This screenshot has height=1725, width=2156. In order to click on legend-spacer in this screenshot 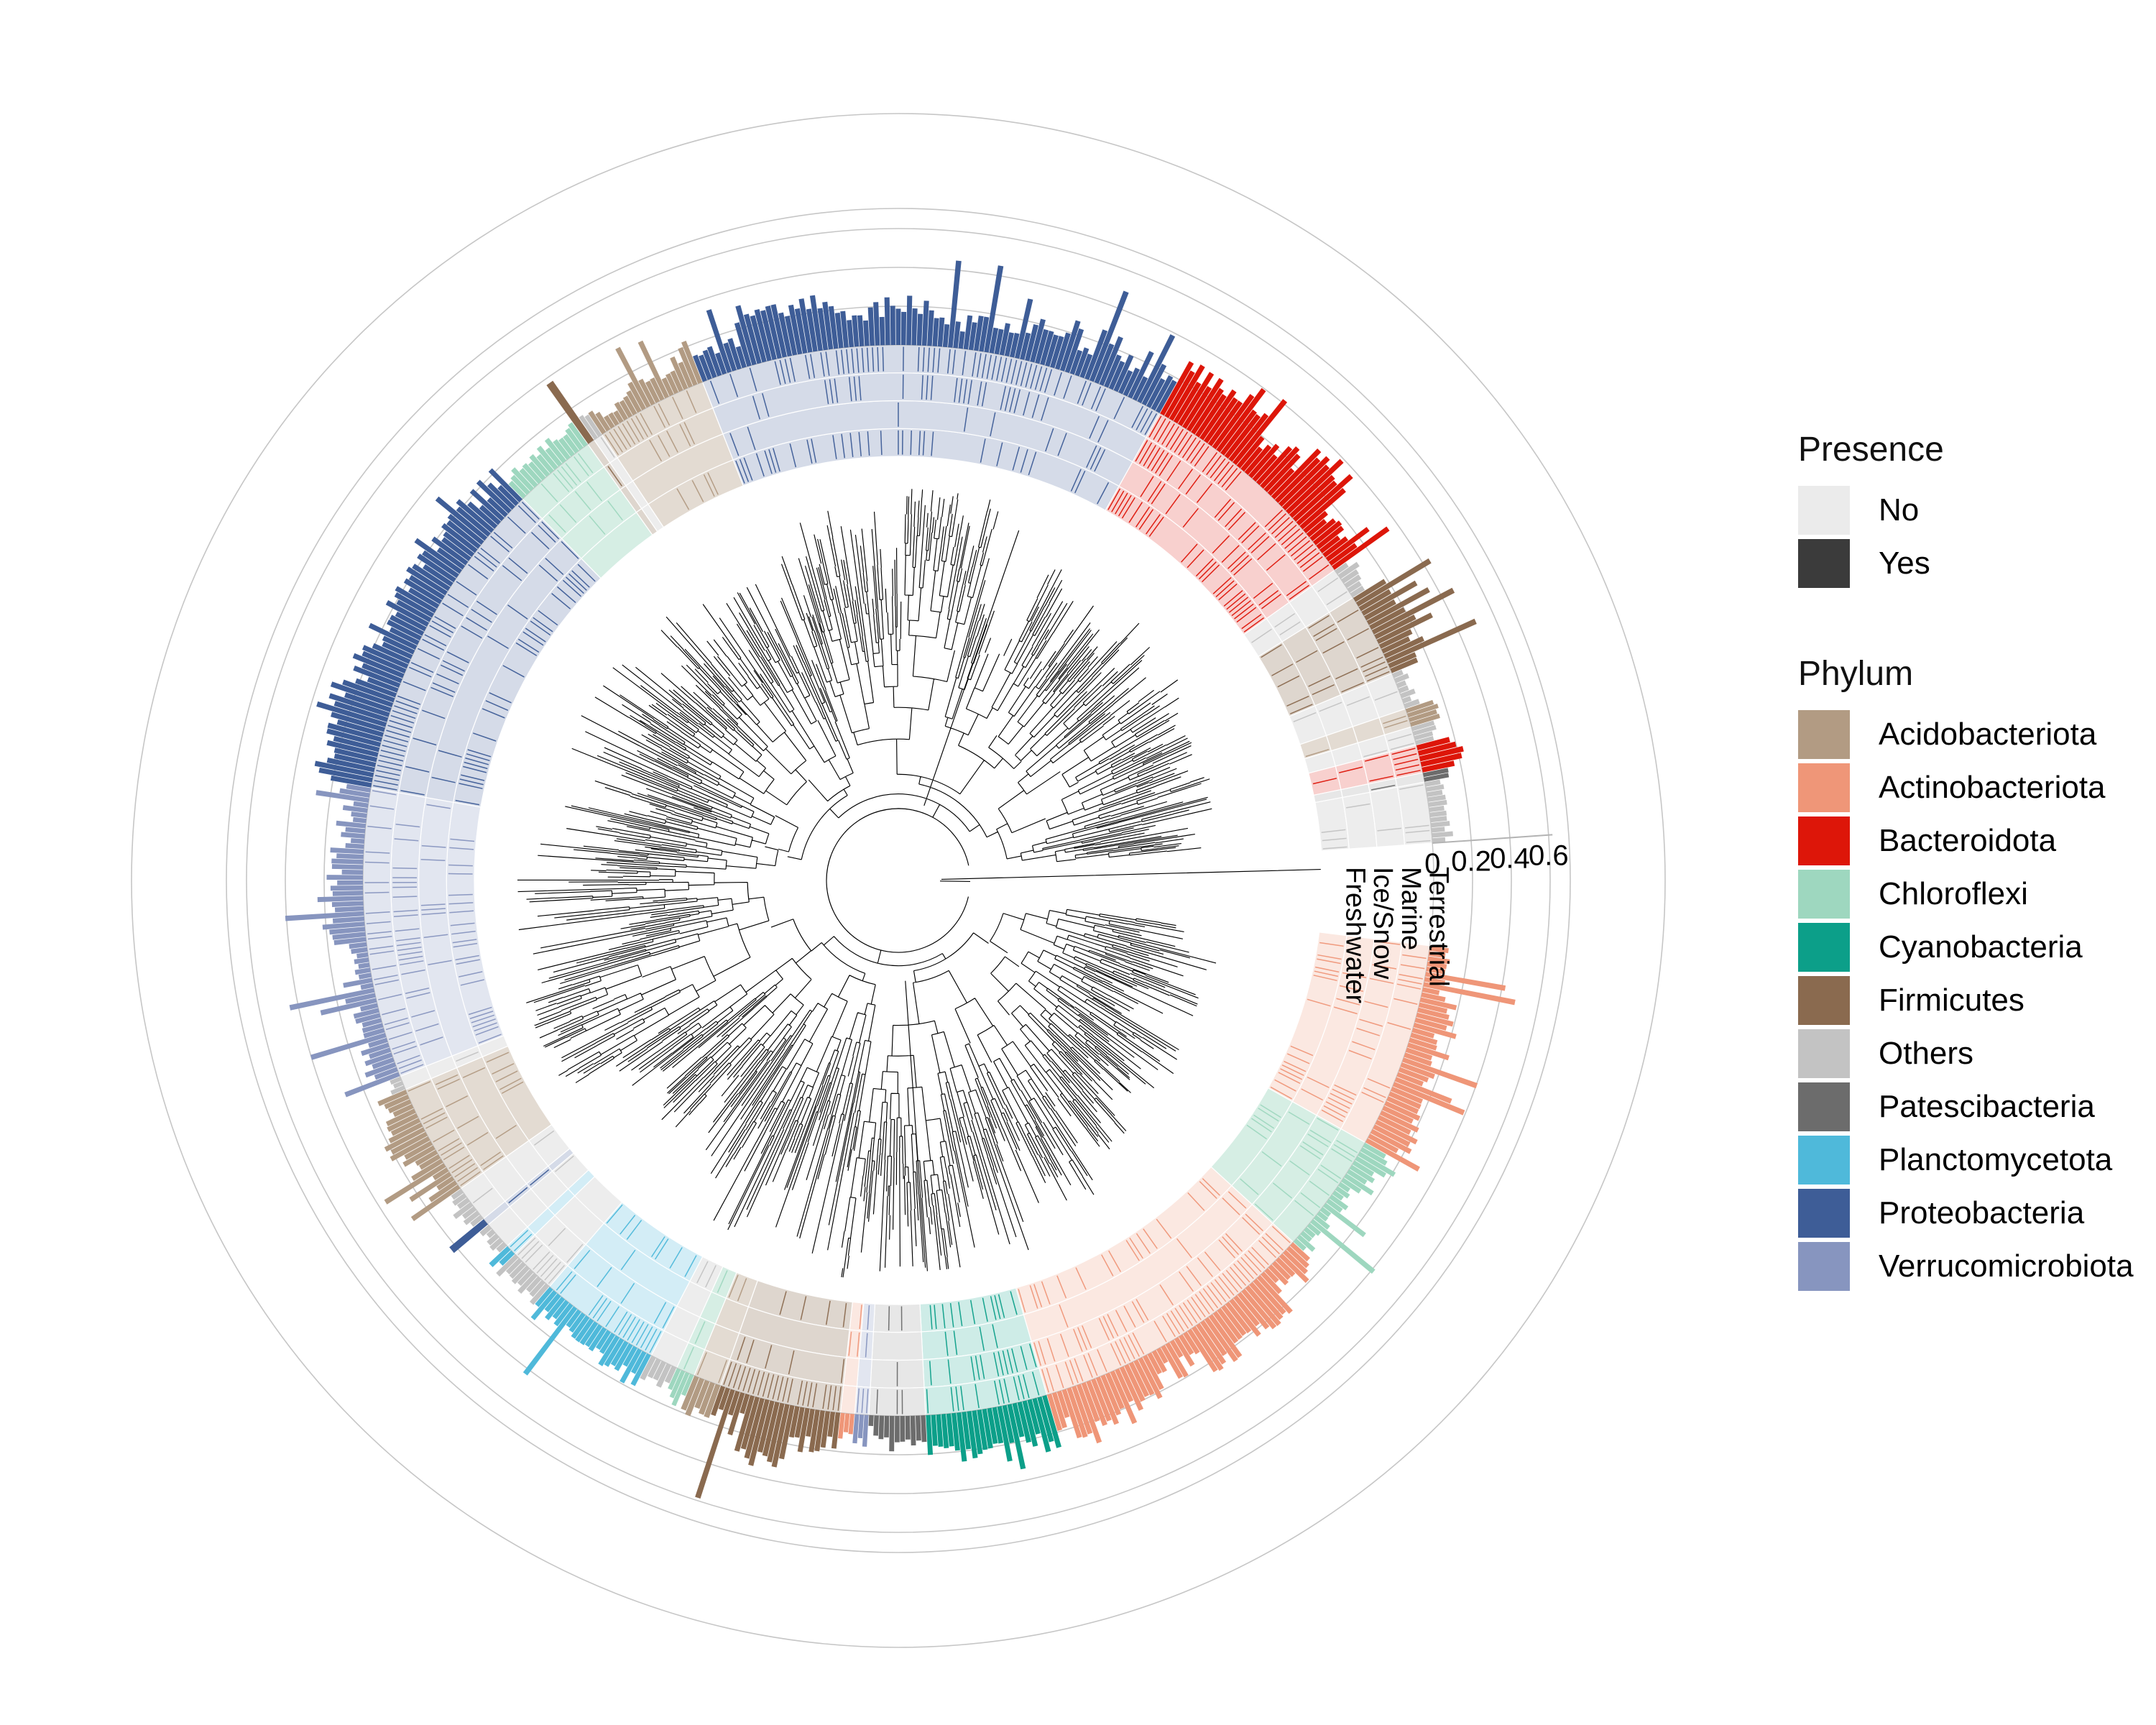, I will do `click(1971, 624)`.